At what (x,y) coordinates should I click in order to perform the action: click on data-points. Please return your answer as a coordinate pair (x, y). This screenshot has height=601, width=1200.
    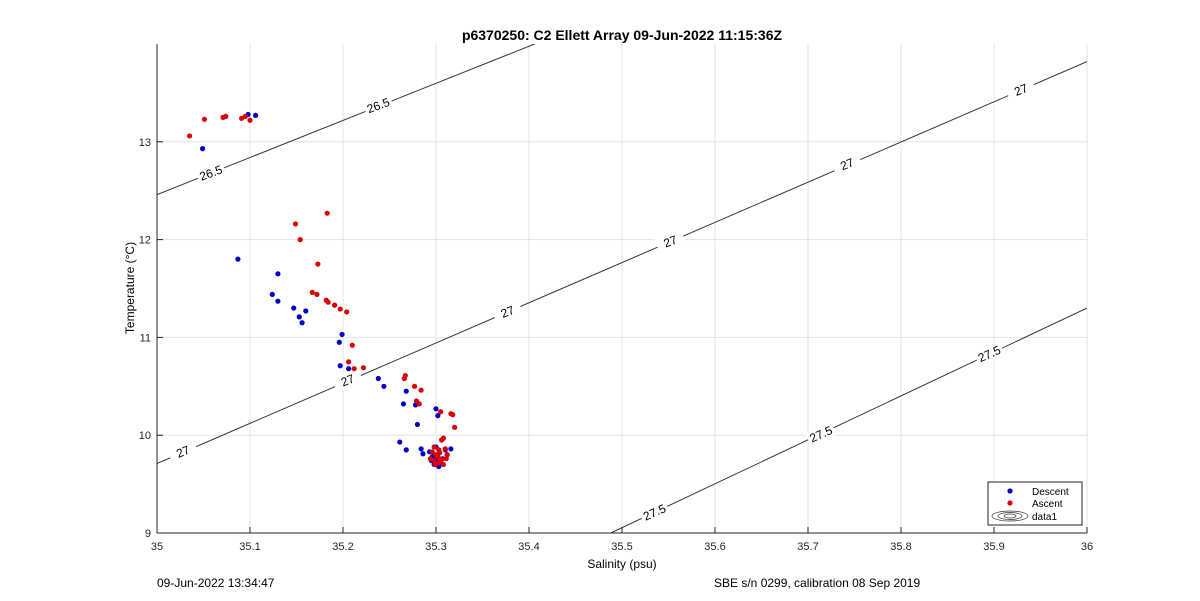
    Looking at the image, I should click on (322, 290).